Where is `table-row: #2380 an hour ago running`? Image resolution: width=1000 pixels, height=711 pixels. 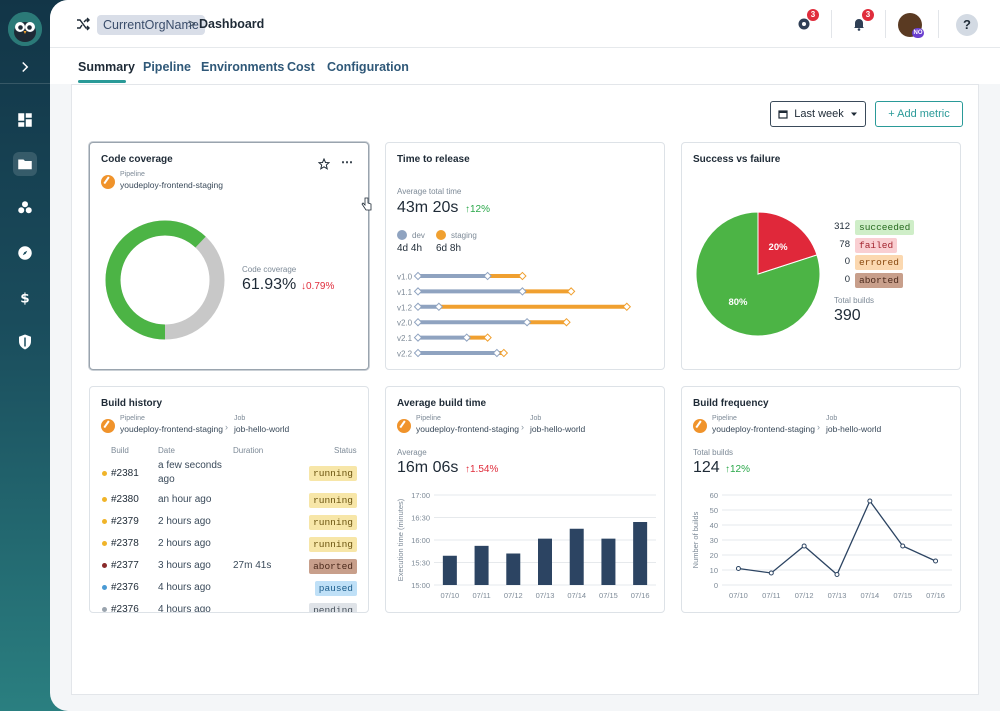
table-row: #2380 an hour ago running is located at coordinates (229, 500).